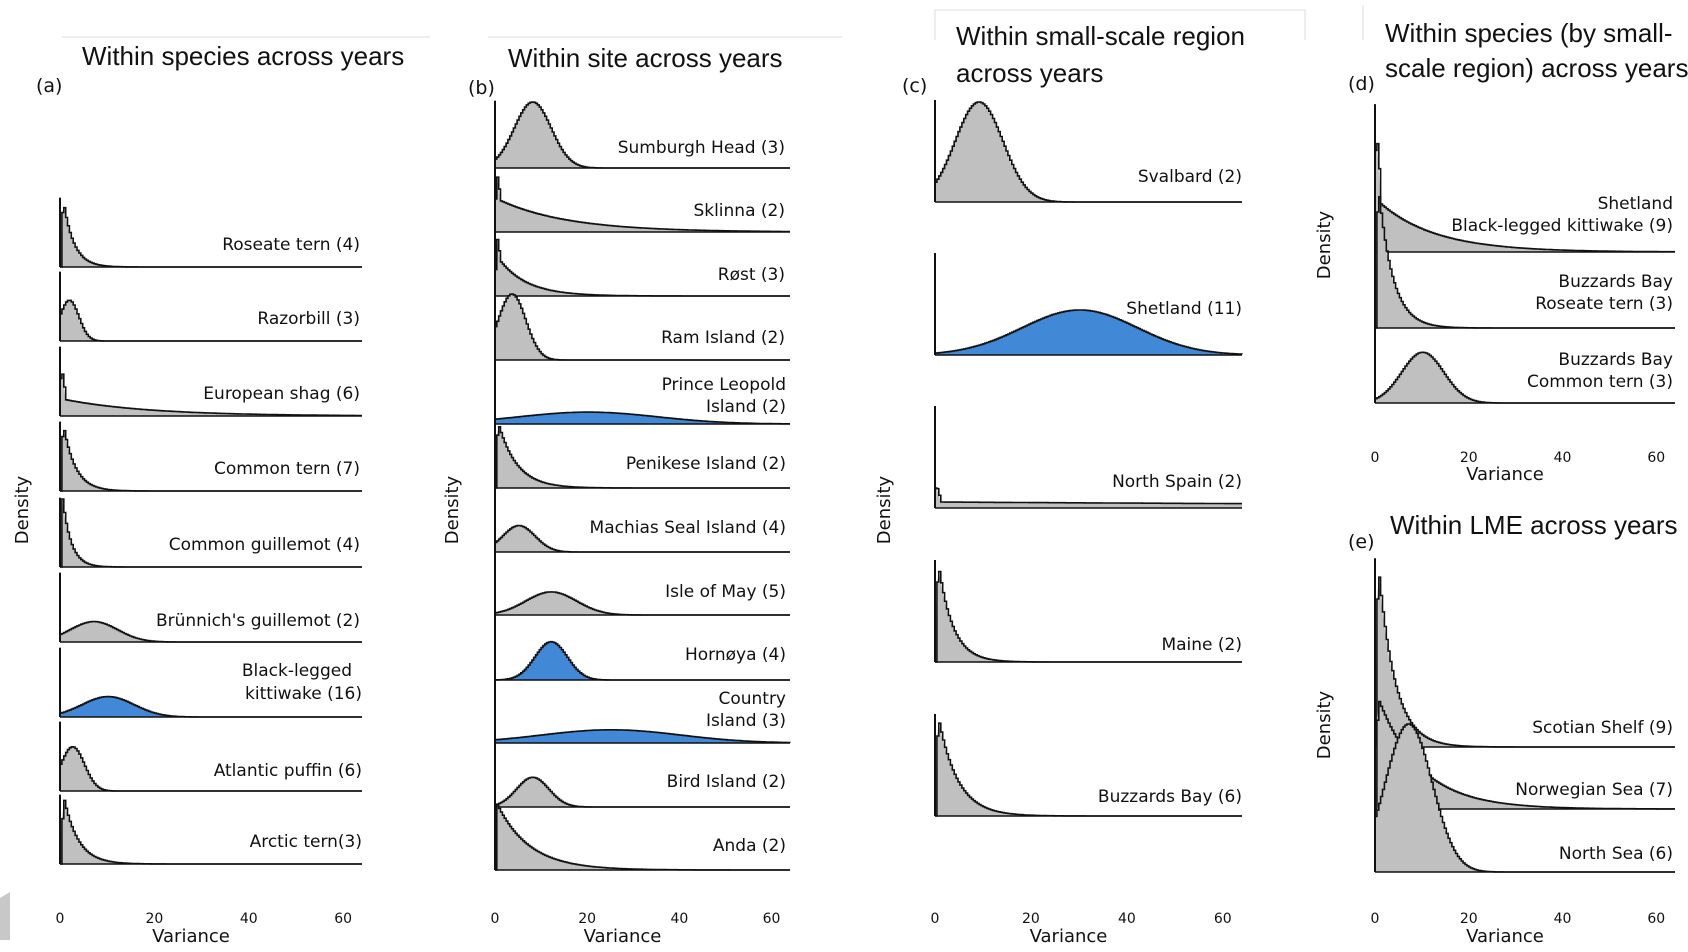 The image size is (1688, 952). I want to click on ridge-label-line: North Sea (6), so click(1616, 854).